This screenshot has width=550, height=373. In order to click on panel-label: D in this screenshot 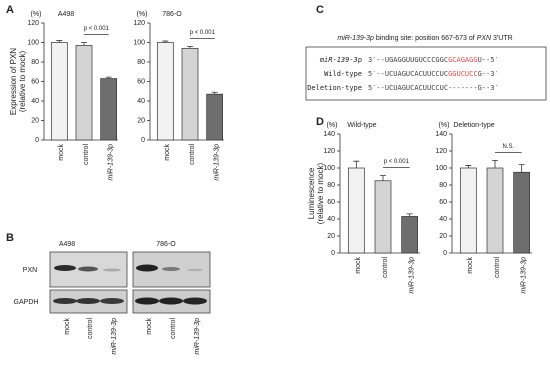, I will do `click(320, 122)`.